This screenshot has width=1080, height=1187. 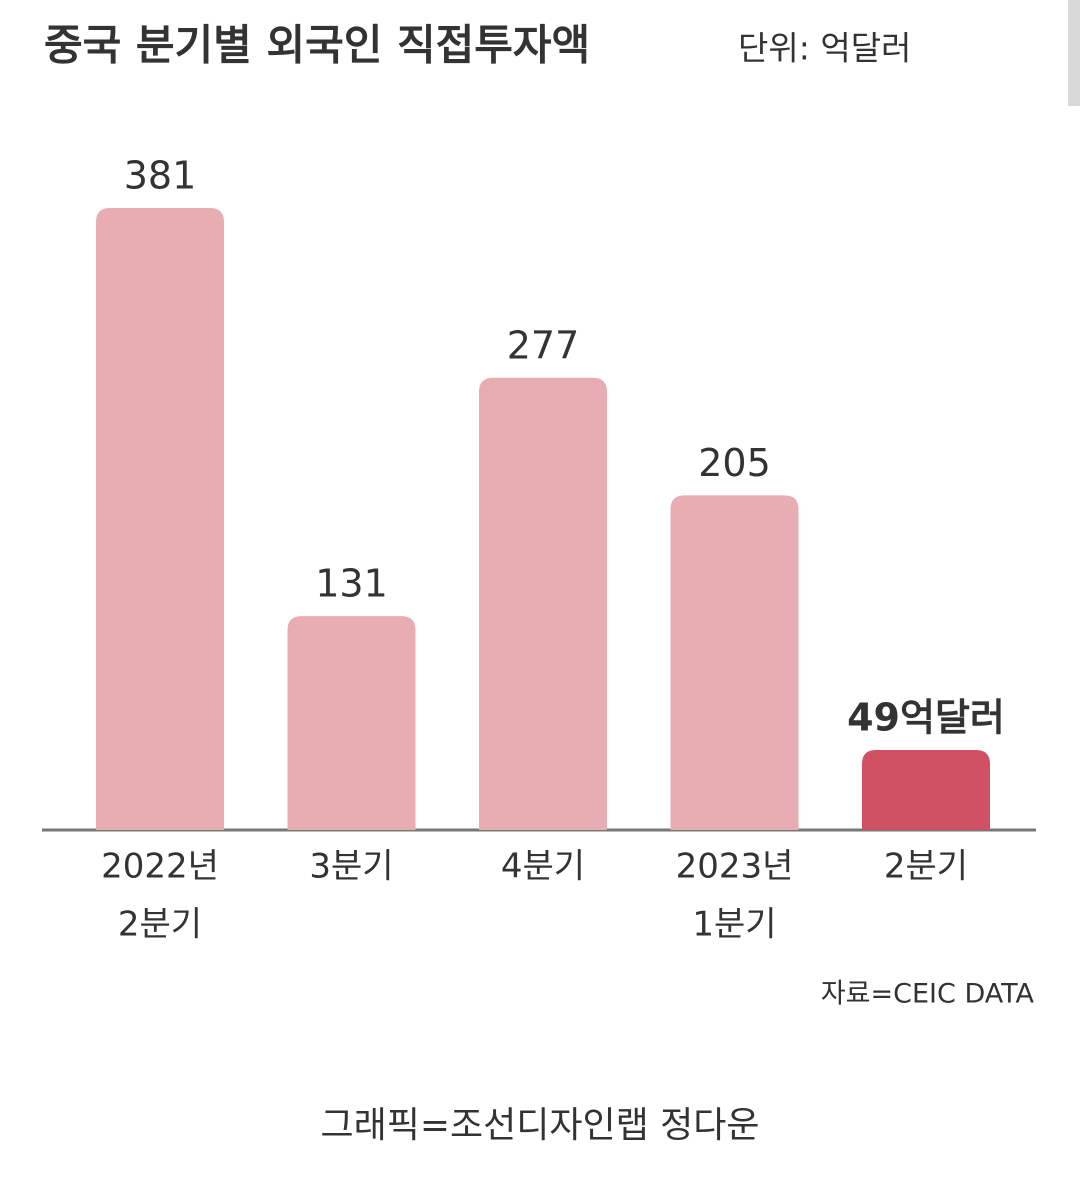 I want to click on x-tick-label: 2022년, so click(x=160, y=867).